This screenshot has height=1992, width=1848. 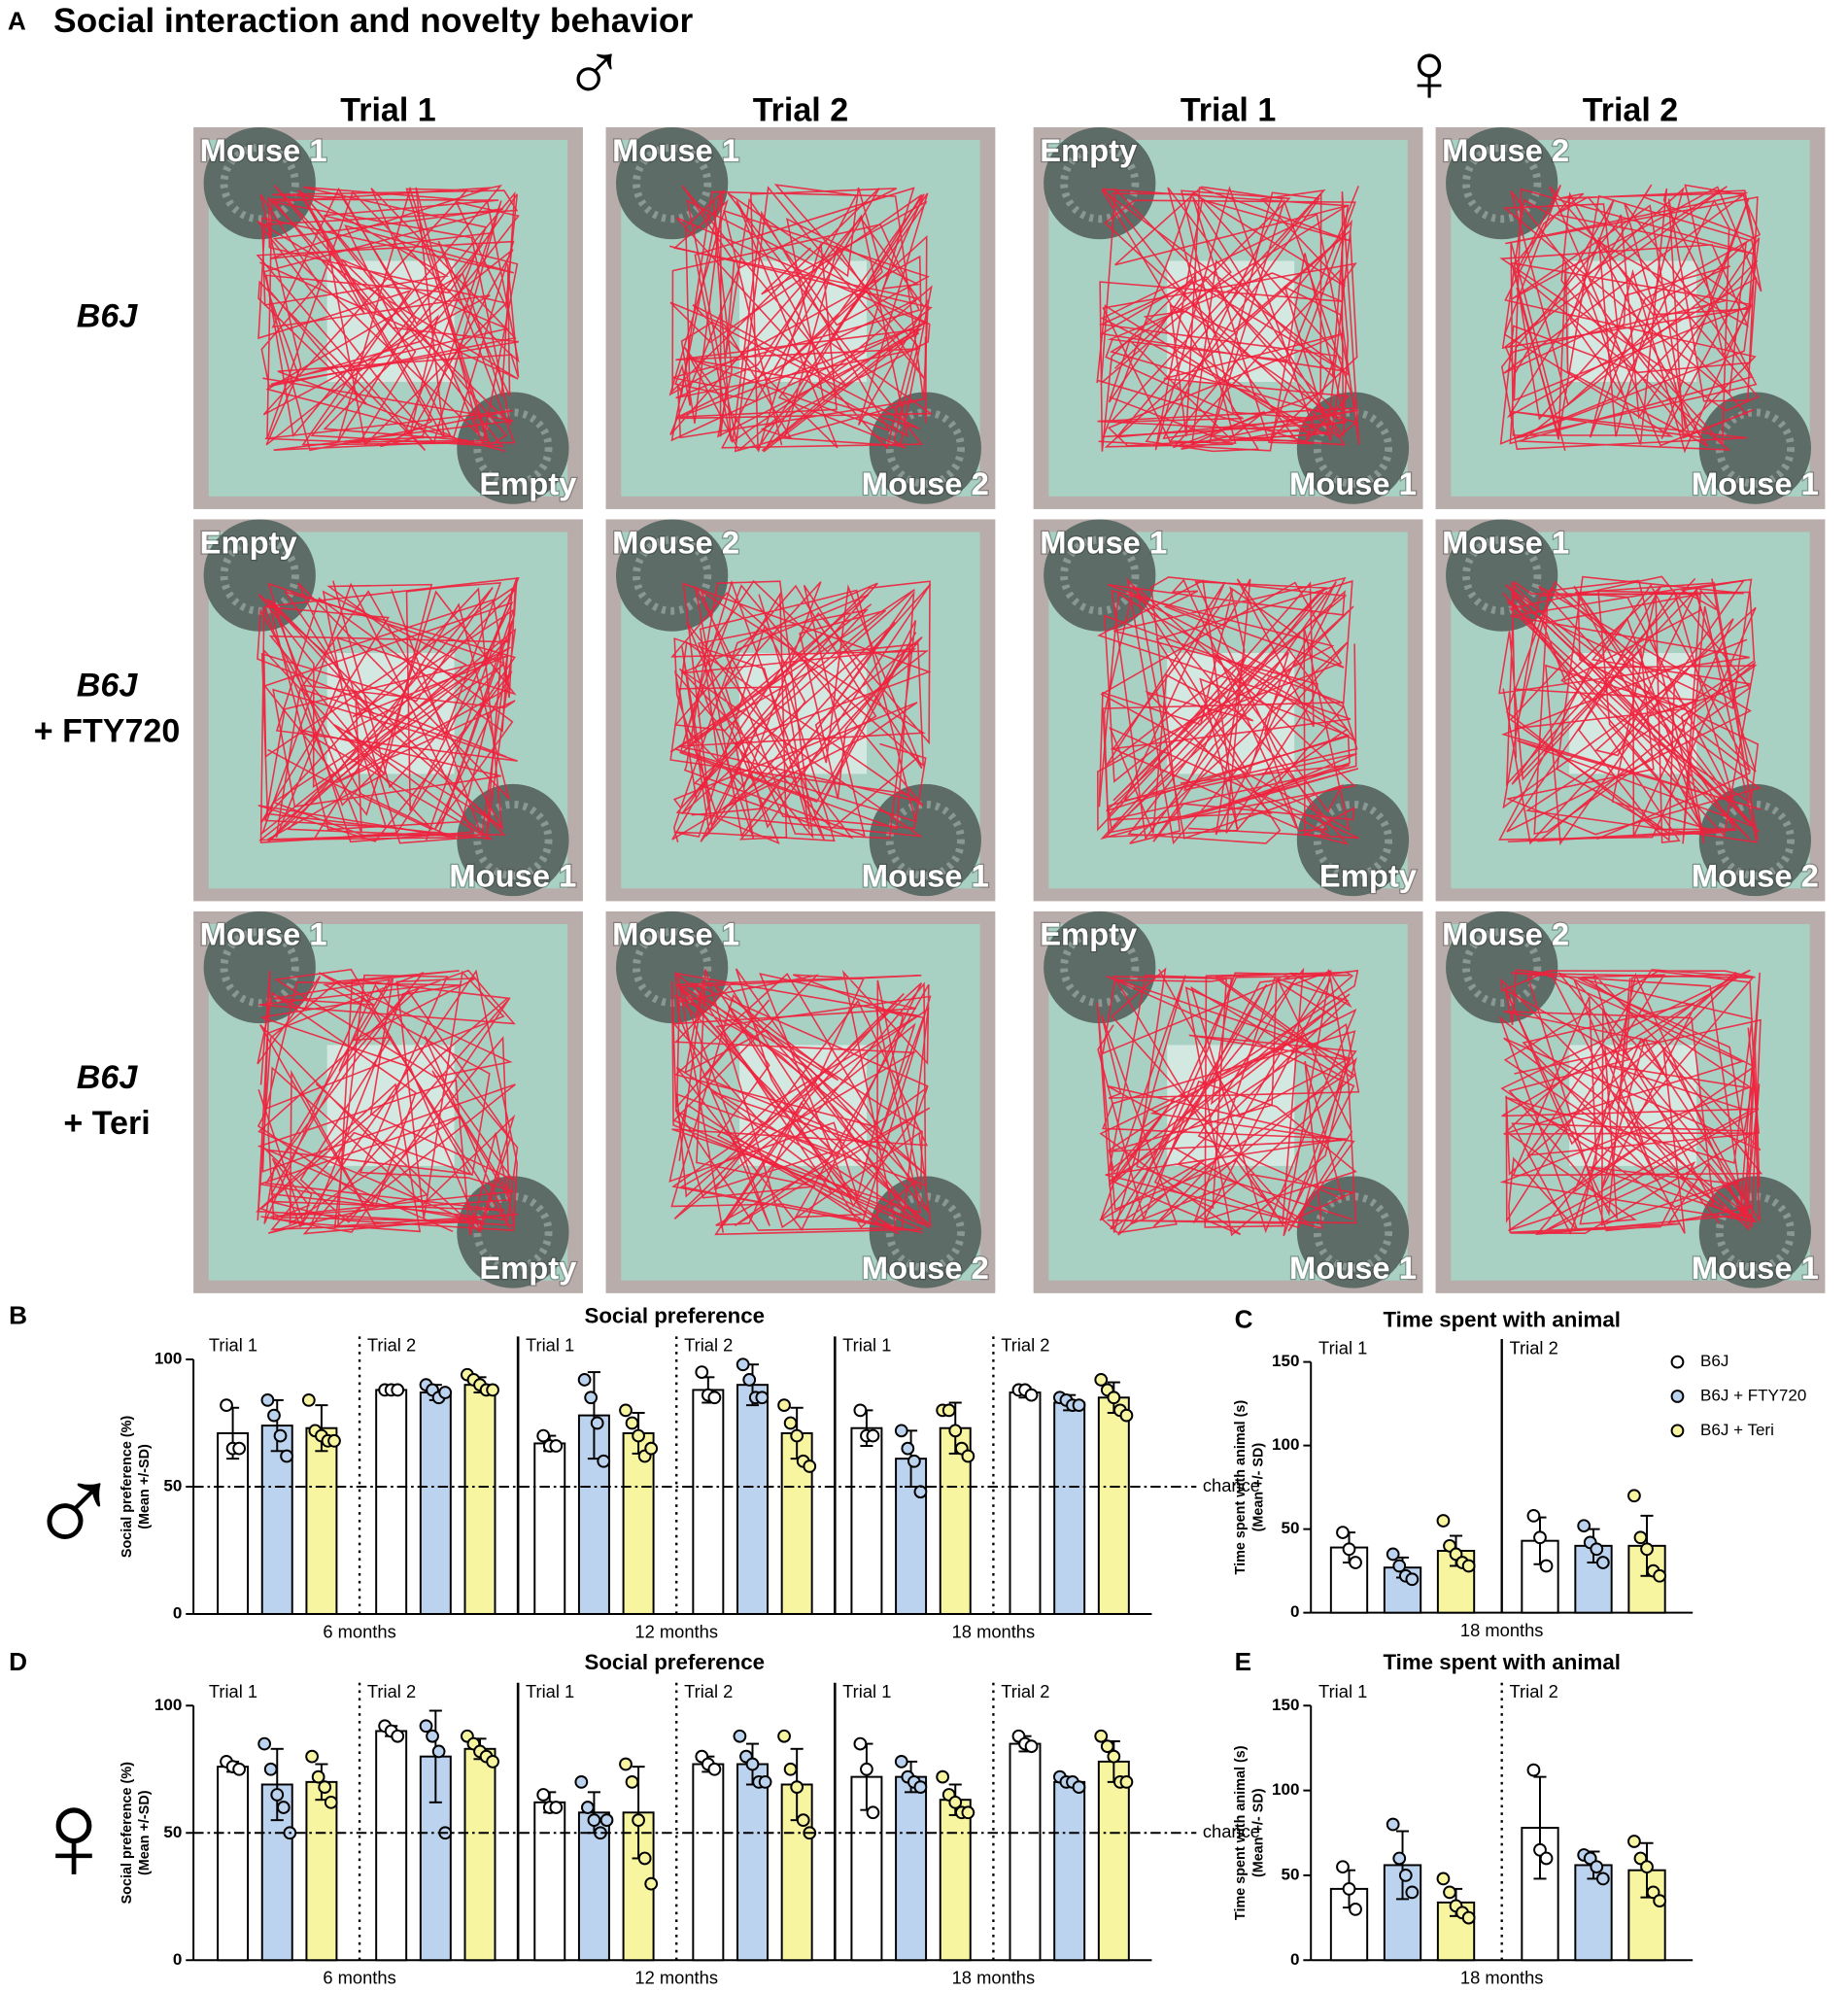 What do you see at coordinates (391, 1691) in the screenshot?
I see `trial-label: Trial 2` at bounding box center [391, 1691].